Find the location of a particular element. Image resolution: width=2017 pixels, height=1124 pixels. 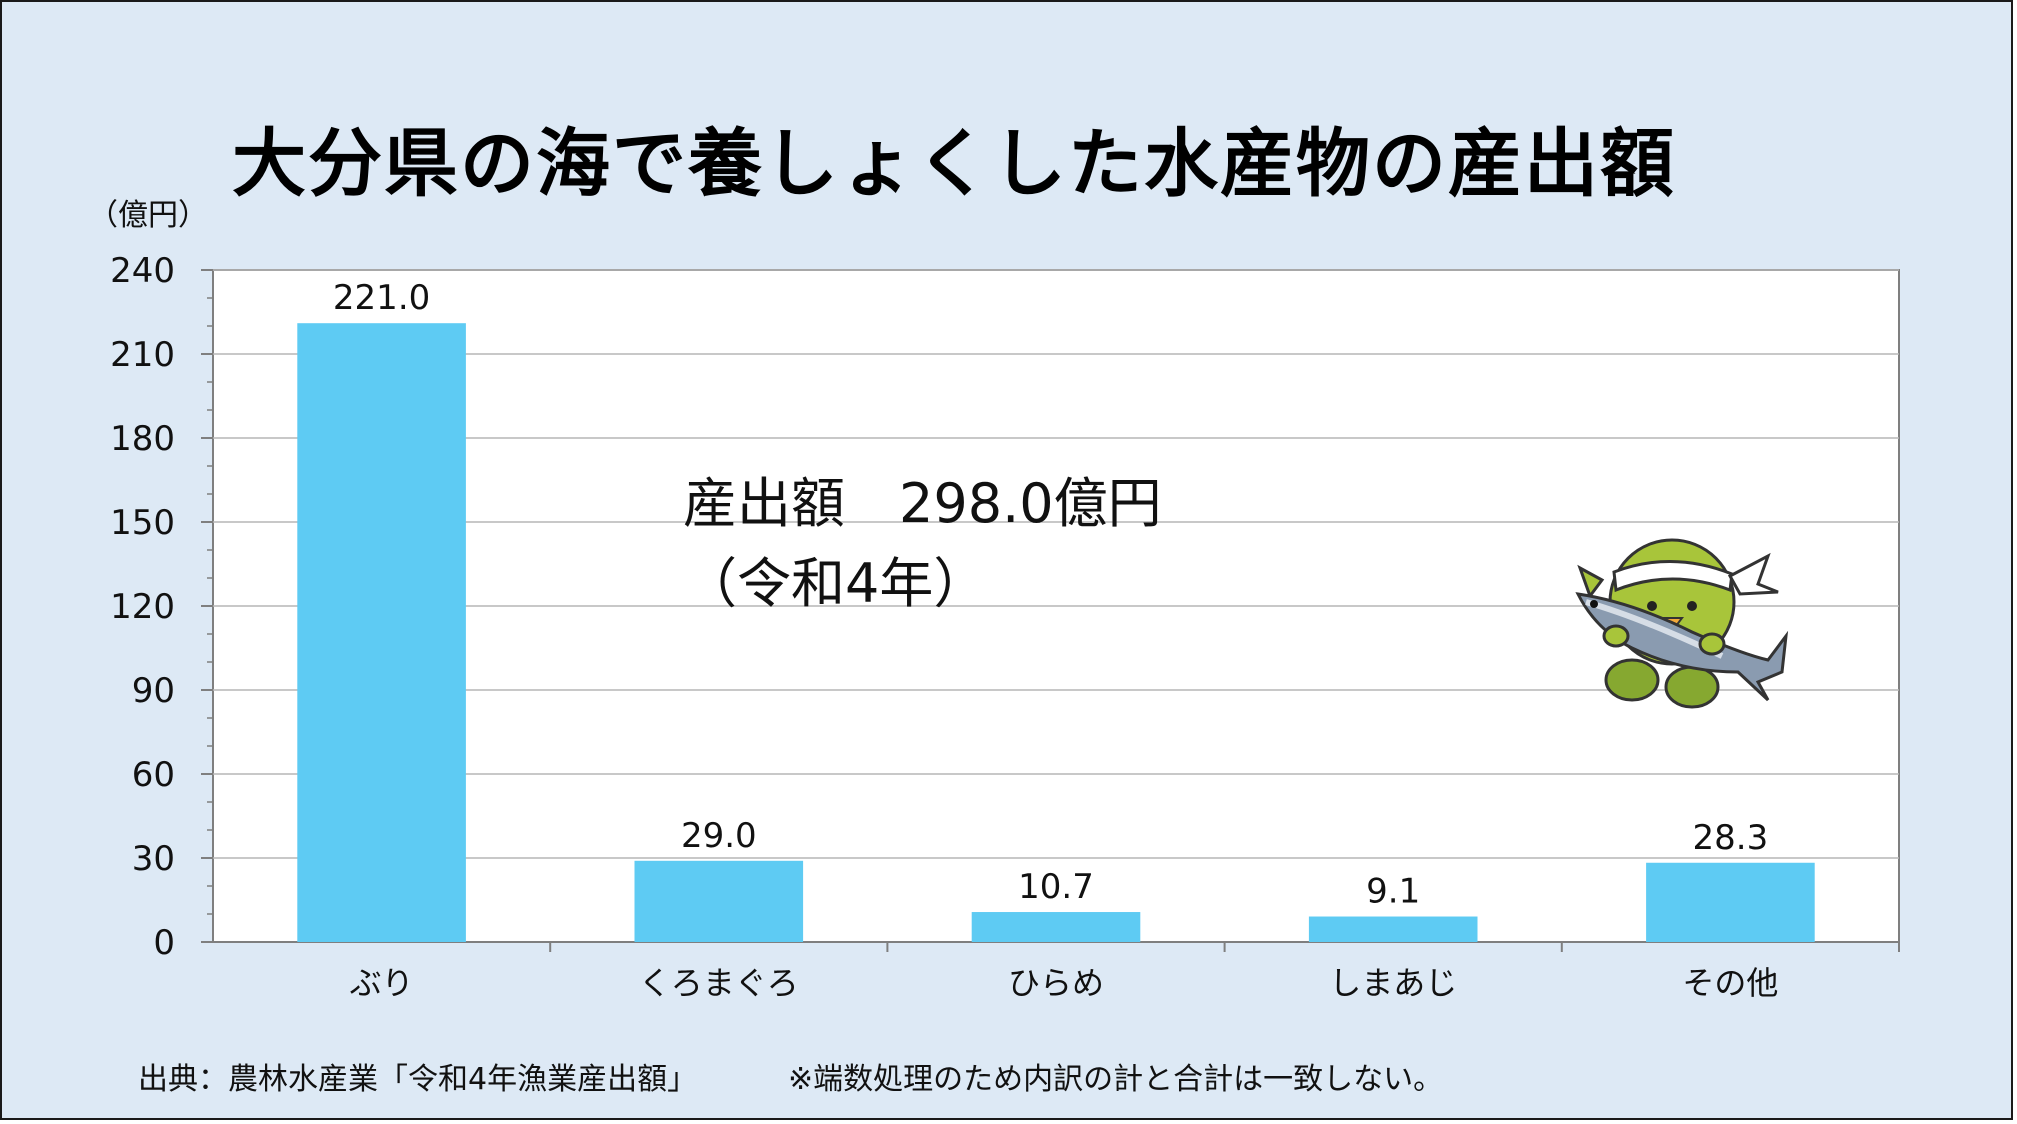

y-axis-unit-label: （億円） is located at coordinates (148, 215).